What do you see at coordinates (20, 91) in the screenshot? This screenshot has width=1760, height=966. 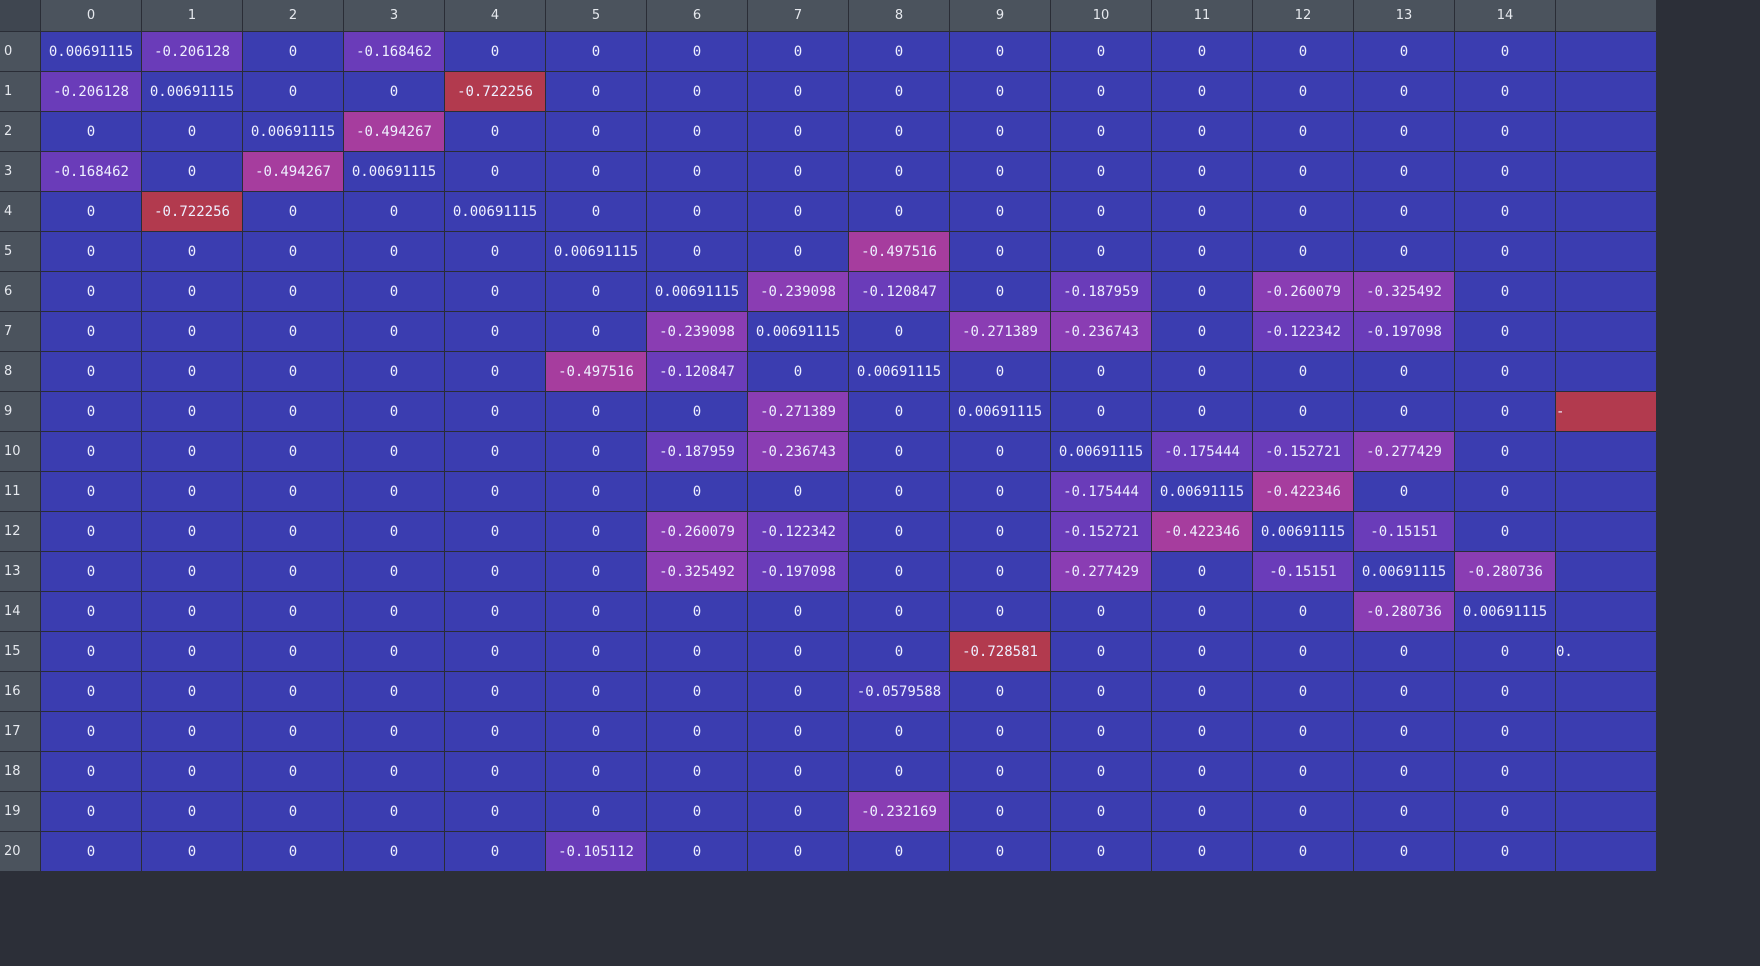 I see `row-header: 1` at bounding box center [20, 91].